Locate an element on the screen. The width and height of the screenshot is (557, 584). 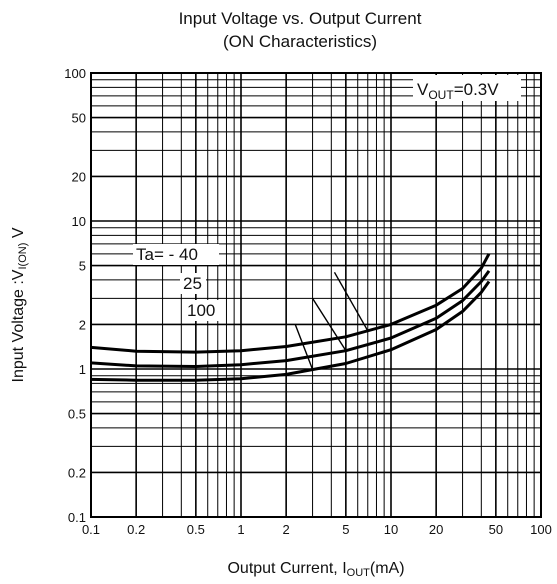
x-axis-label-unit: (mA) is located at coordinates (387, 568).